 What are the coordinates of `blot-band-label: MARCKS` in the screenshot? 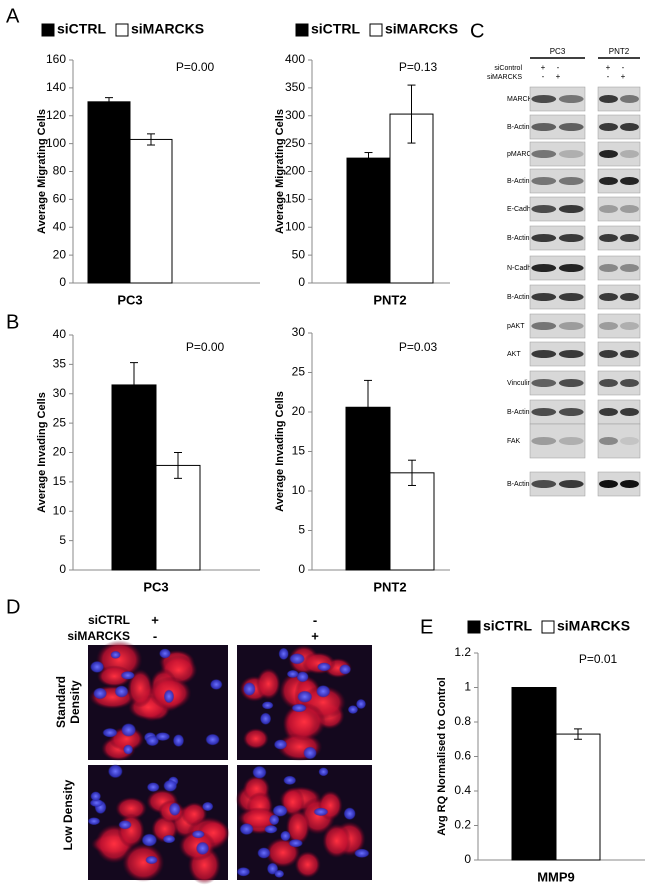 It's located at (522, 99).